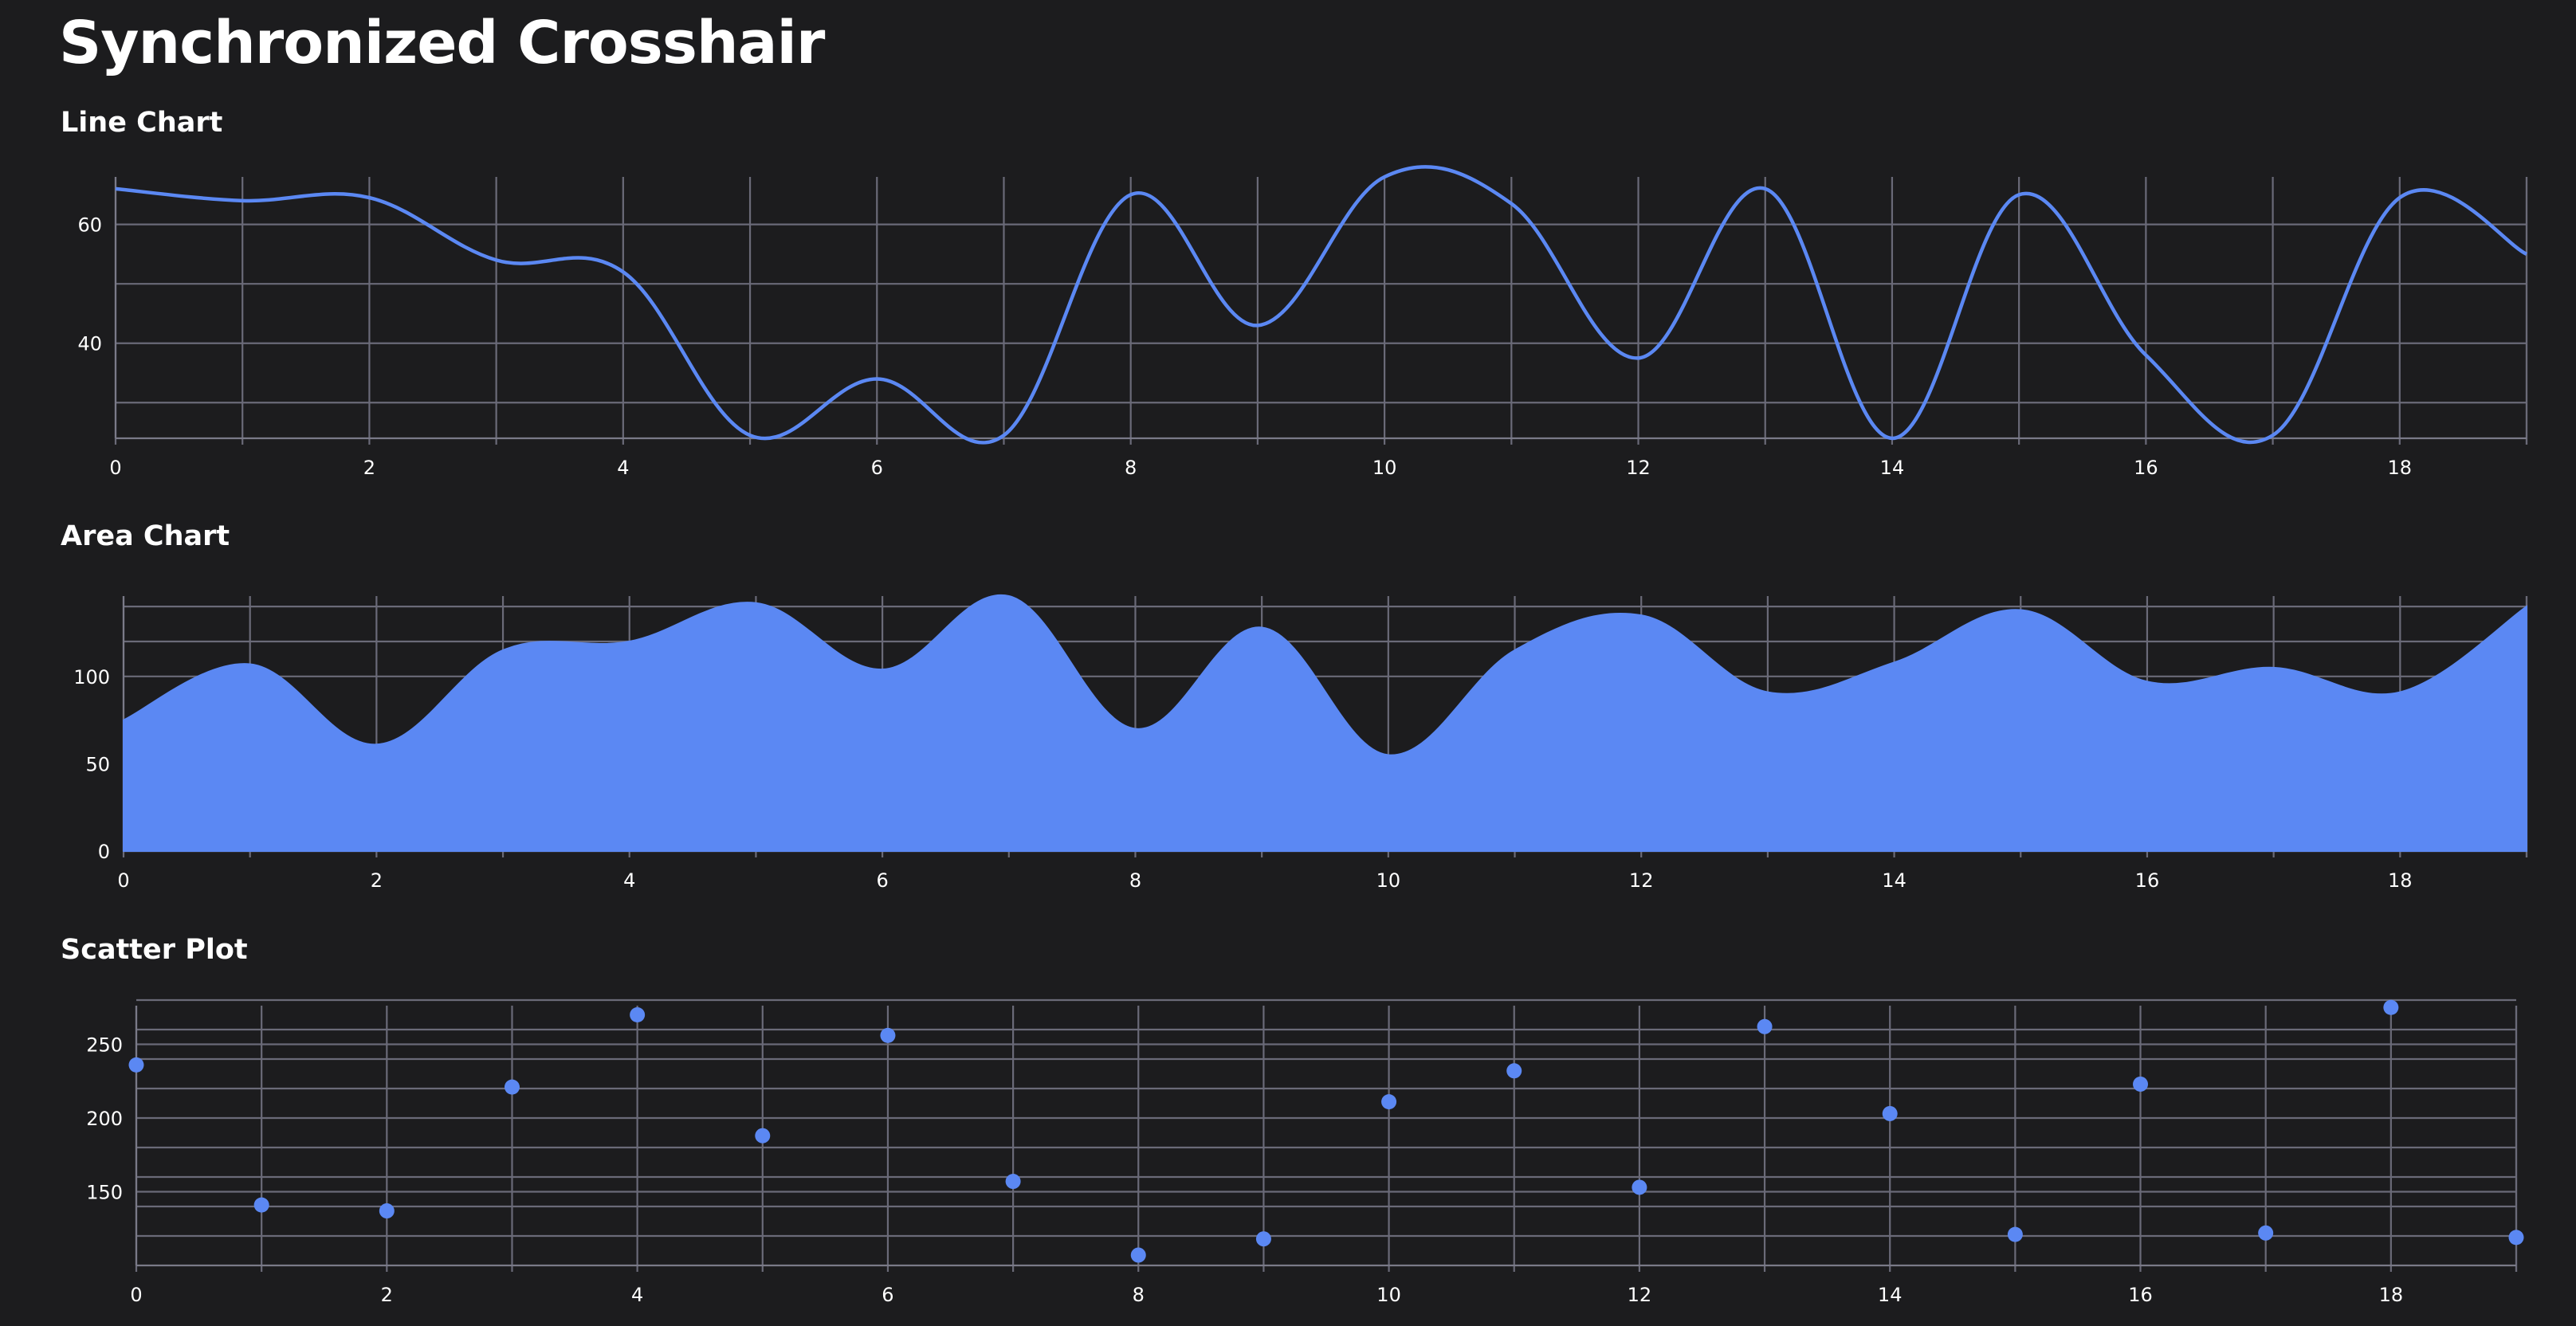  I want to click on y-tick-label: 40, so click(89, 344).